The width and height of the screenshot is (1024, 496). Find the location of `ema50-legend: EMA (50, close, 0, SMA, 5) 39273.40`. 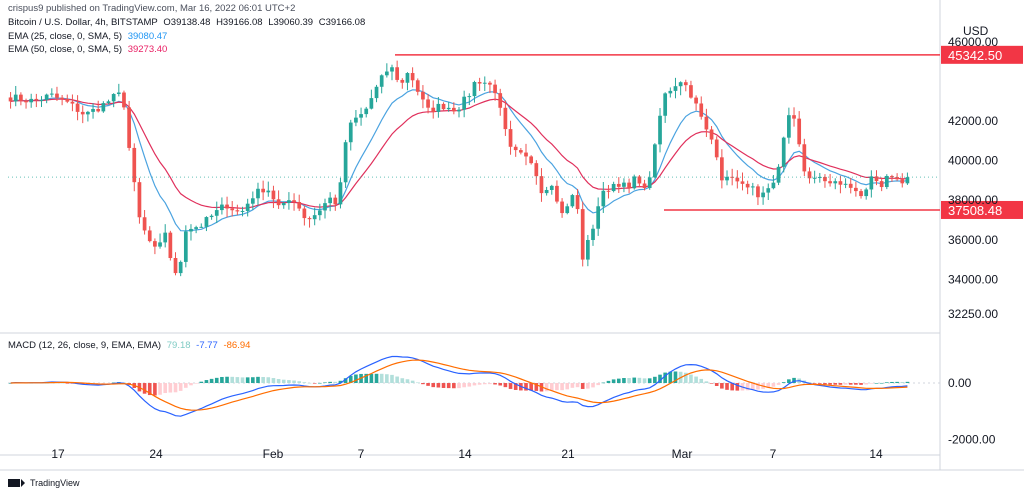

ema50-legend: EMA (50, close, 0, SMA, 5) 39273.40 is located at coordinates (89, 50).